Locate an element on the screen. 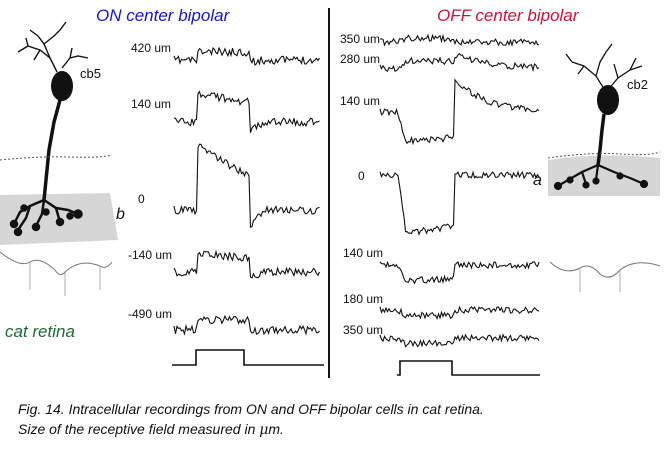 This screenshot has height=452, width=670. on-trace-label: 420 um is located at coordinates (151, 48).